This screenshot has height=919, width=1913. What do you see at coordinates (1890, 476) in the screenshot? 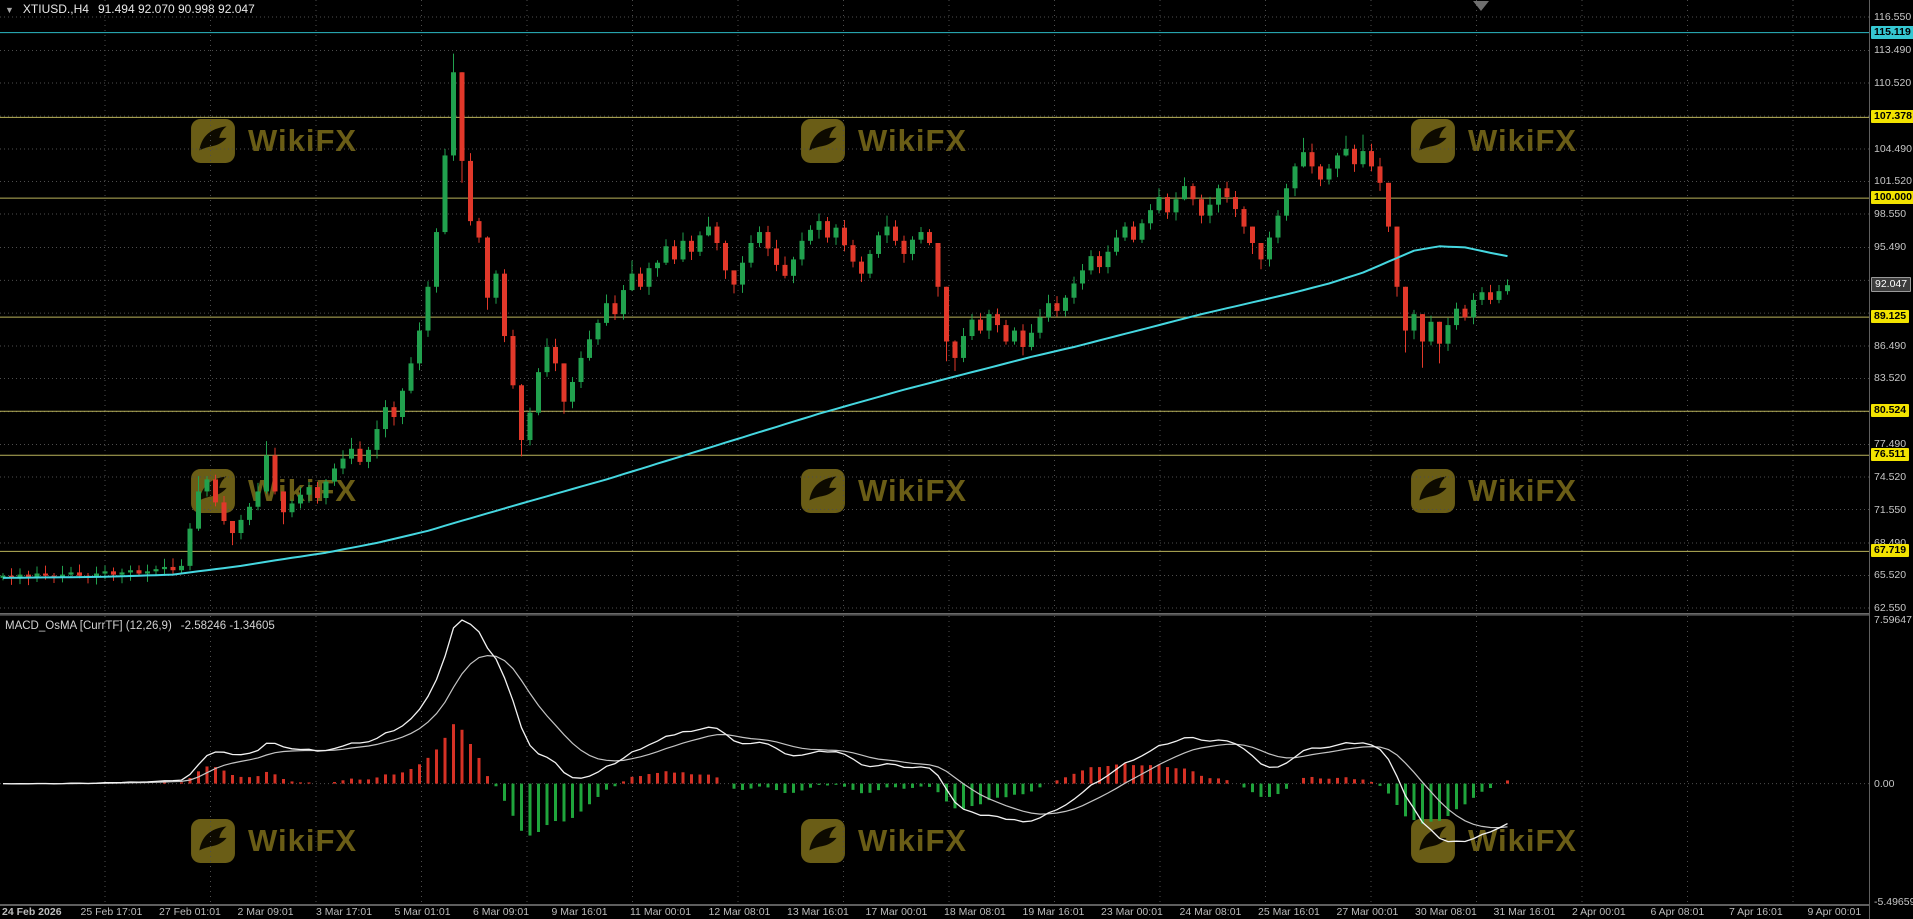
I see `price-tick-label: 74.520` at bounding box center [1890, 476].